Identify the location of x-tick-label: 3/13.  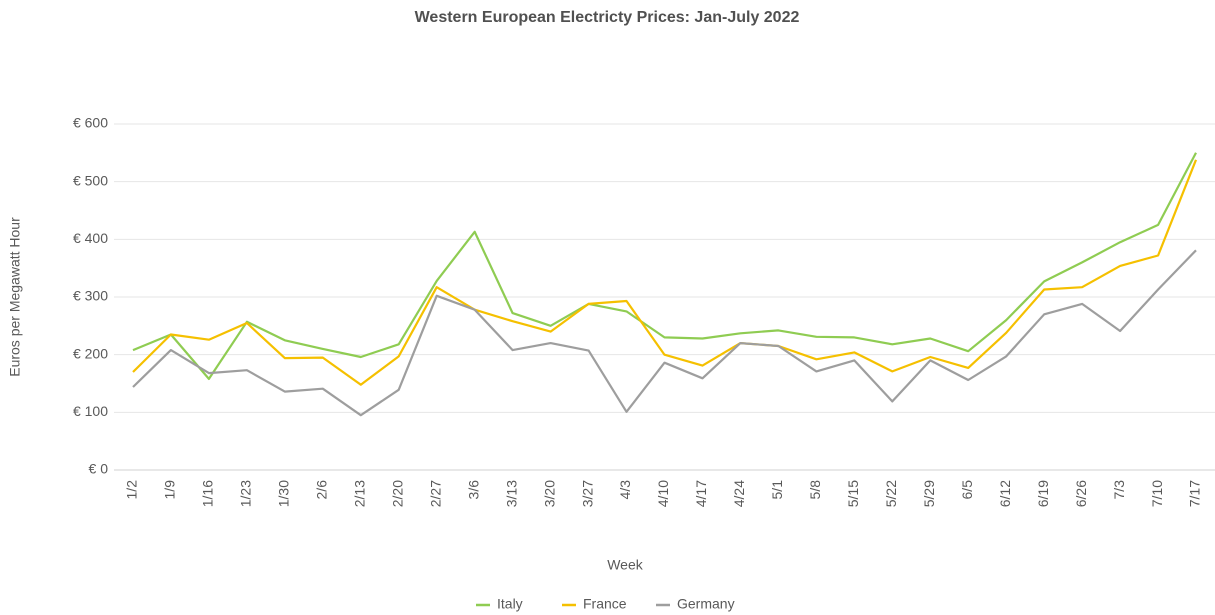
(511, 493).